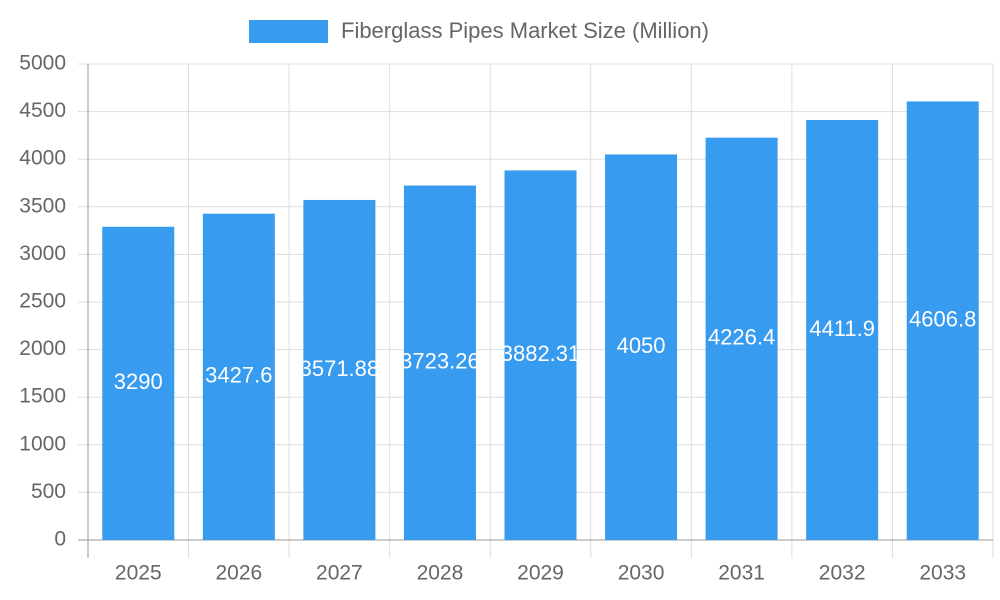 The width and height of the screenshot is (1000, 600). What do you see at coordinates (42, 443) in the screenshot?
I see `y-tick-label: 1000` at bounding box center [42, 443].